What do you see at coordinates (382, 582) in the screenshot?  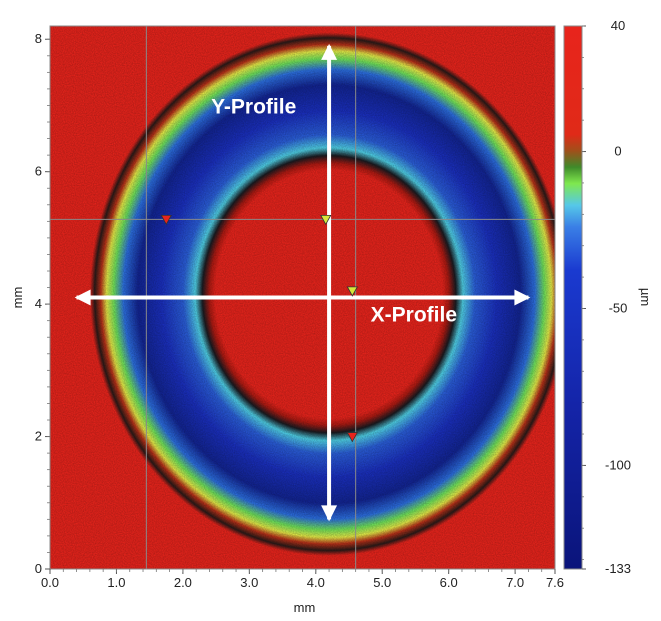 I see `x-tick-label: 5.0` at bounding box center [382, 582].